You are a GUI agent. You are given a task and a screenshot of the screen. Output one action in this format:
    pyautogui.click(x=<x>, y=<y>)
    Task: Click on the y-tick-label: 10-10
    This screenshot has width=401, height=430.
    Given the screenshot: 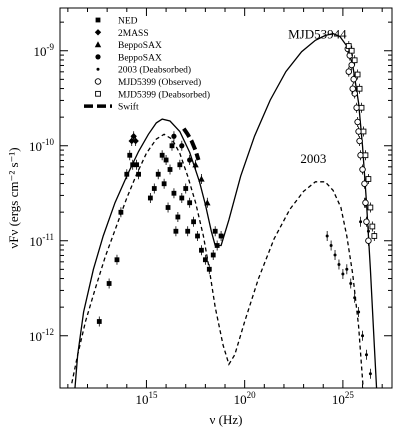 What is the action you would take?
    pyautogui.click(x=41, y=145)
    